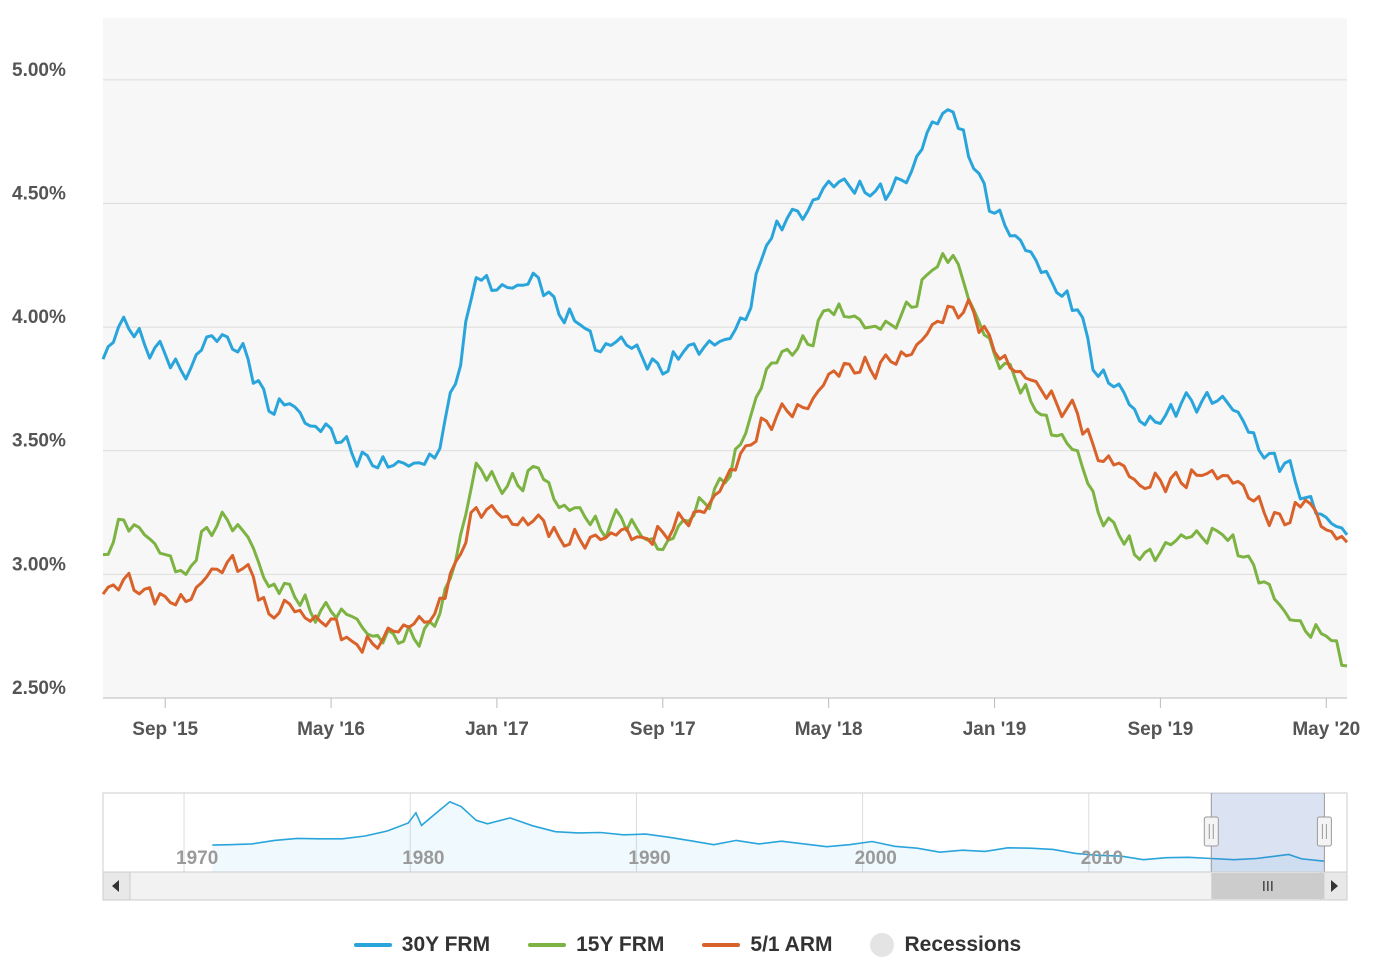 The height and width of the screenshot is (965, 1375). Describe the element at coordinates (39, 379) in the screenshot. I see `y-axis: 2.50% 3.00% 3.50% 4.00% 4.50% 5.00%` at that location.